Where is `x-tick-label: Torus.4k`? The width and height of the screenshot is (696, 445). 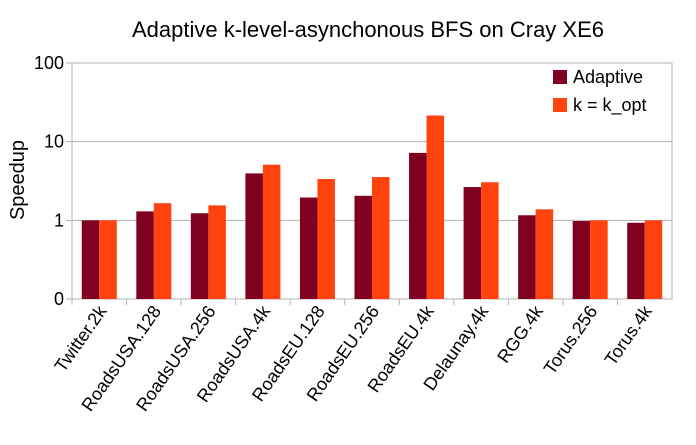 x-tick-label: Torus.4k is located at coordinates (629, 335).